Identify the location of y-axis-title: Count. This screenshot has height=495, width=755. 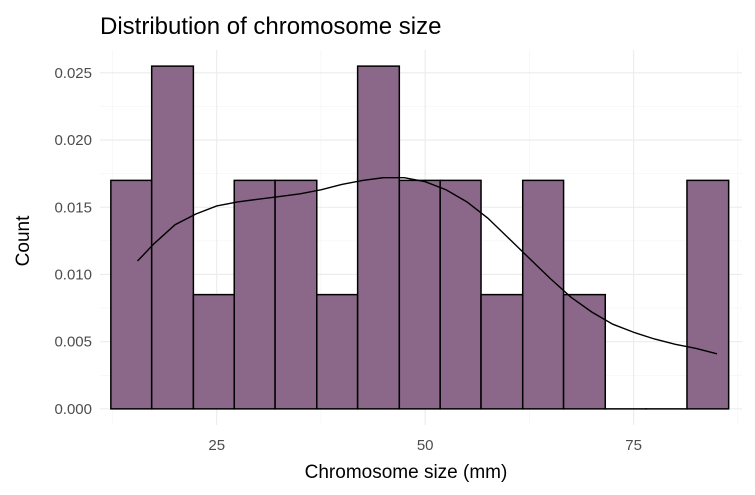
(23, 240).